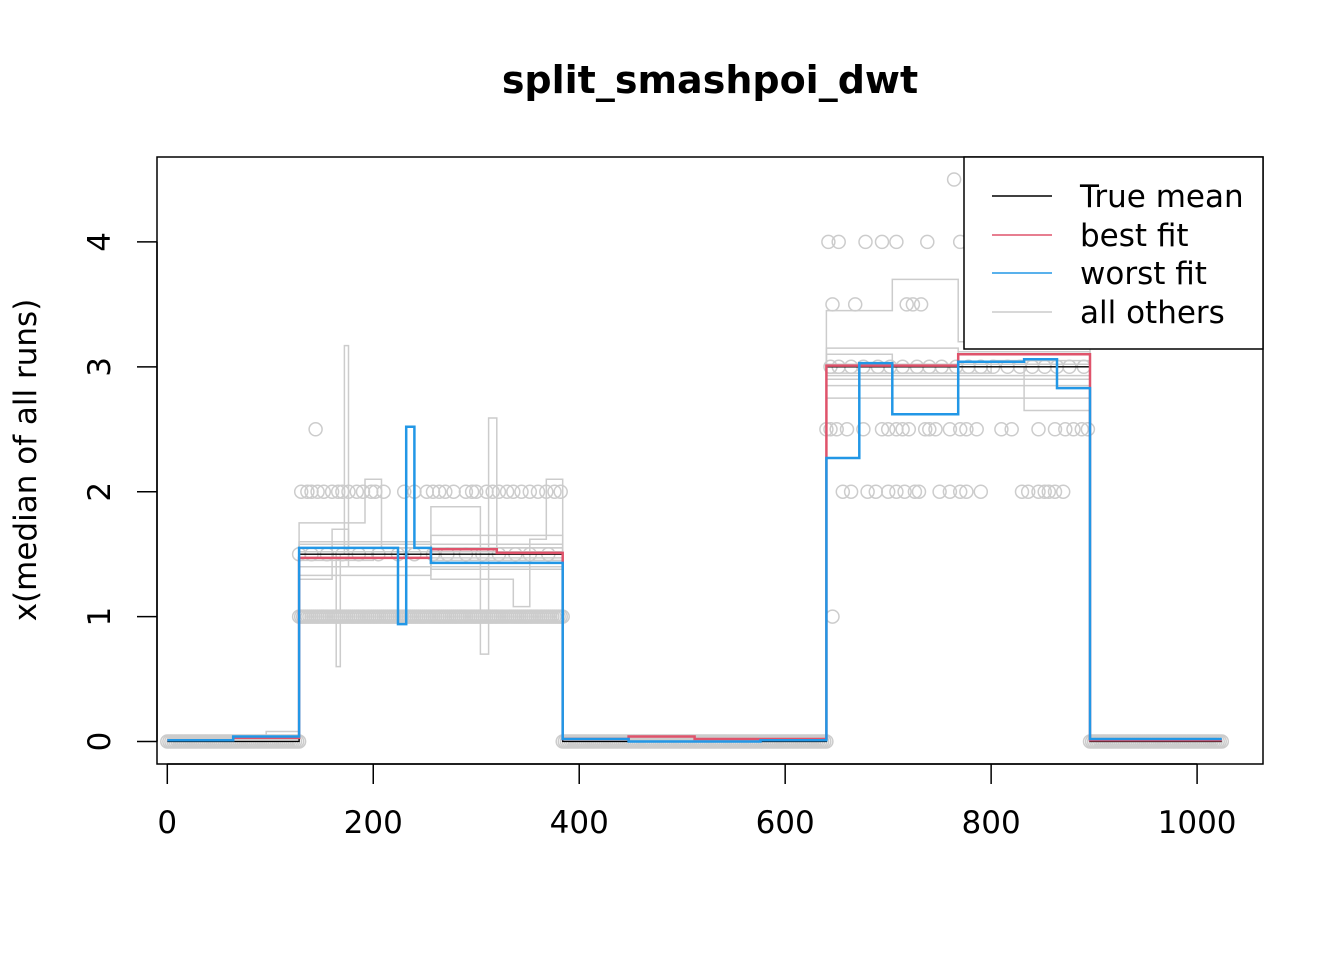  What do you see at coordinates (697, 802) in the screenshot?
I see `x-axis: 0 200 400 600 800 1000` at bounding box center [697, 802].